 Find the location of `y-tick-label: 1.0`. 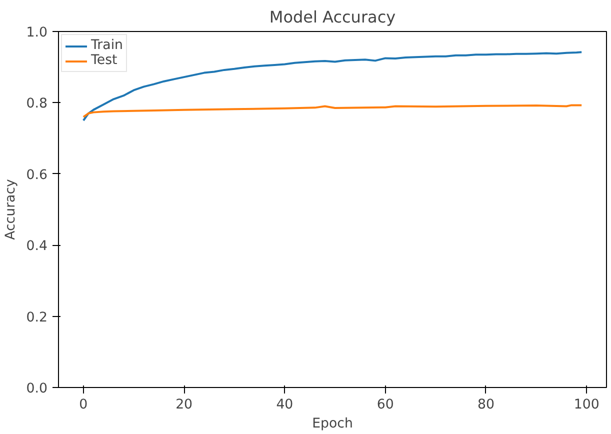

y-tick-label: 1.0 is located at coordinates (37, 33).